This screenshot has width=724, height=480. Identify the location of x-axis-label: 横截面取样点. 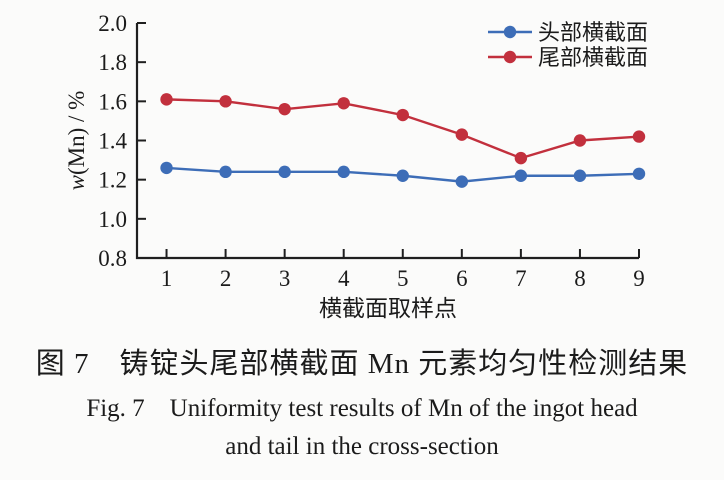
(388, 308).